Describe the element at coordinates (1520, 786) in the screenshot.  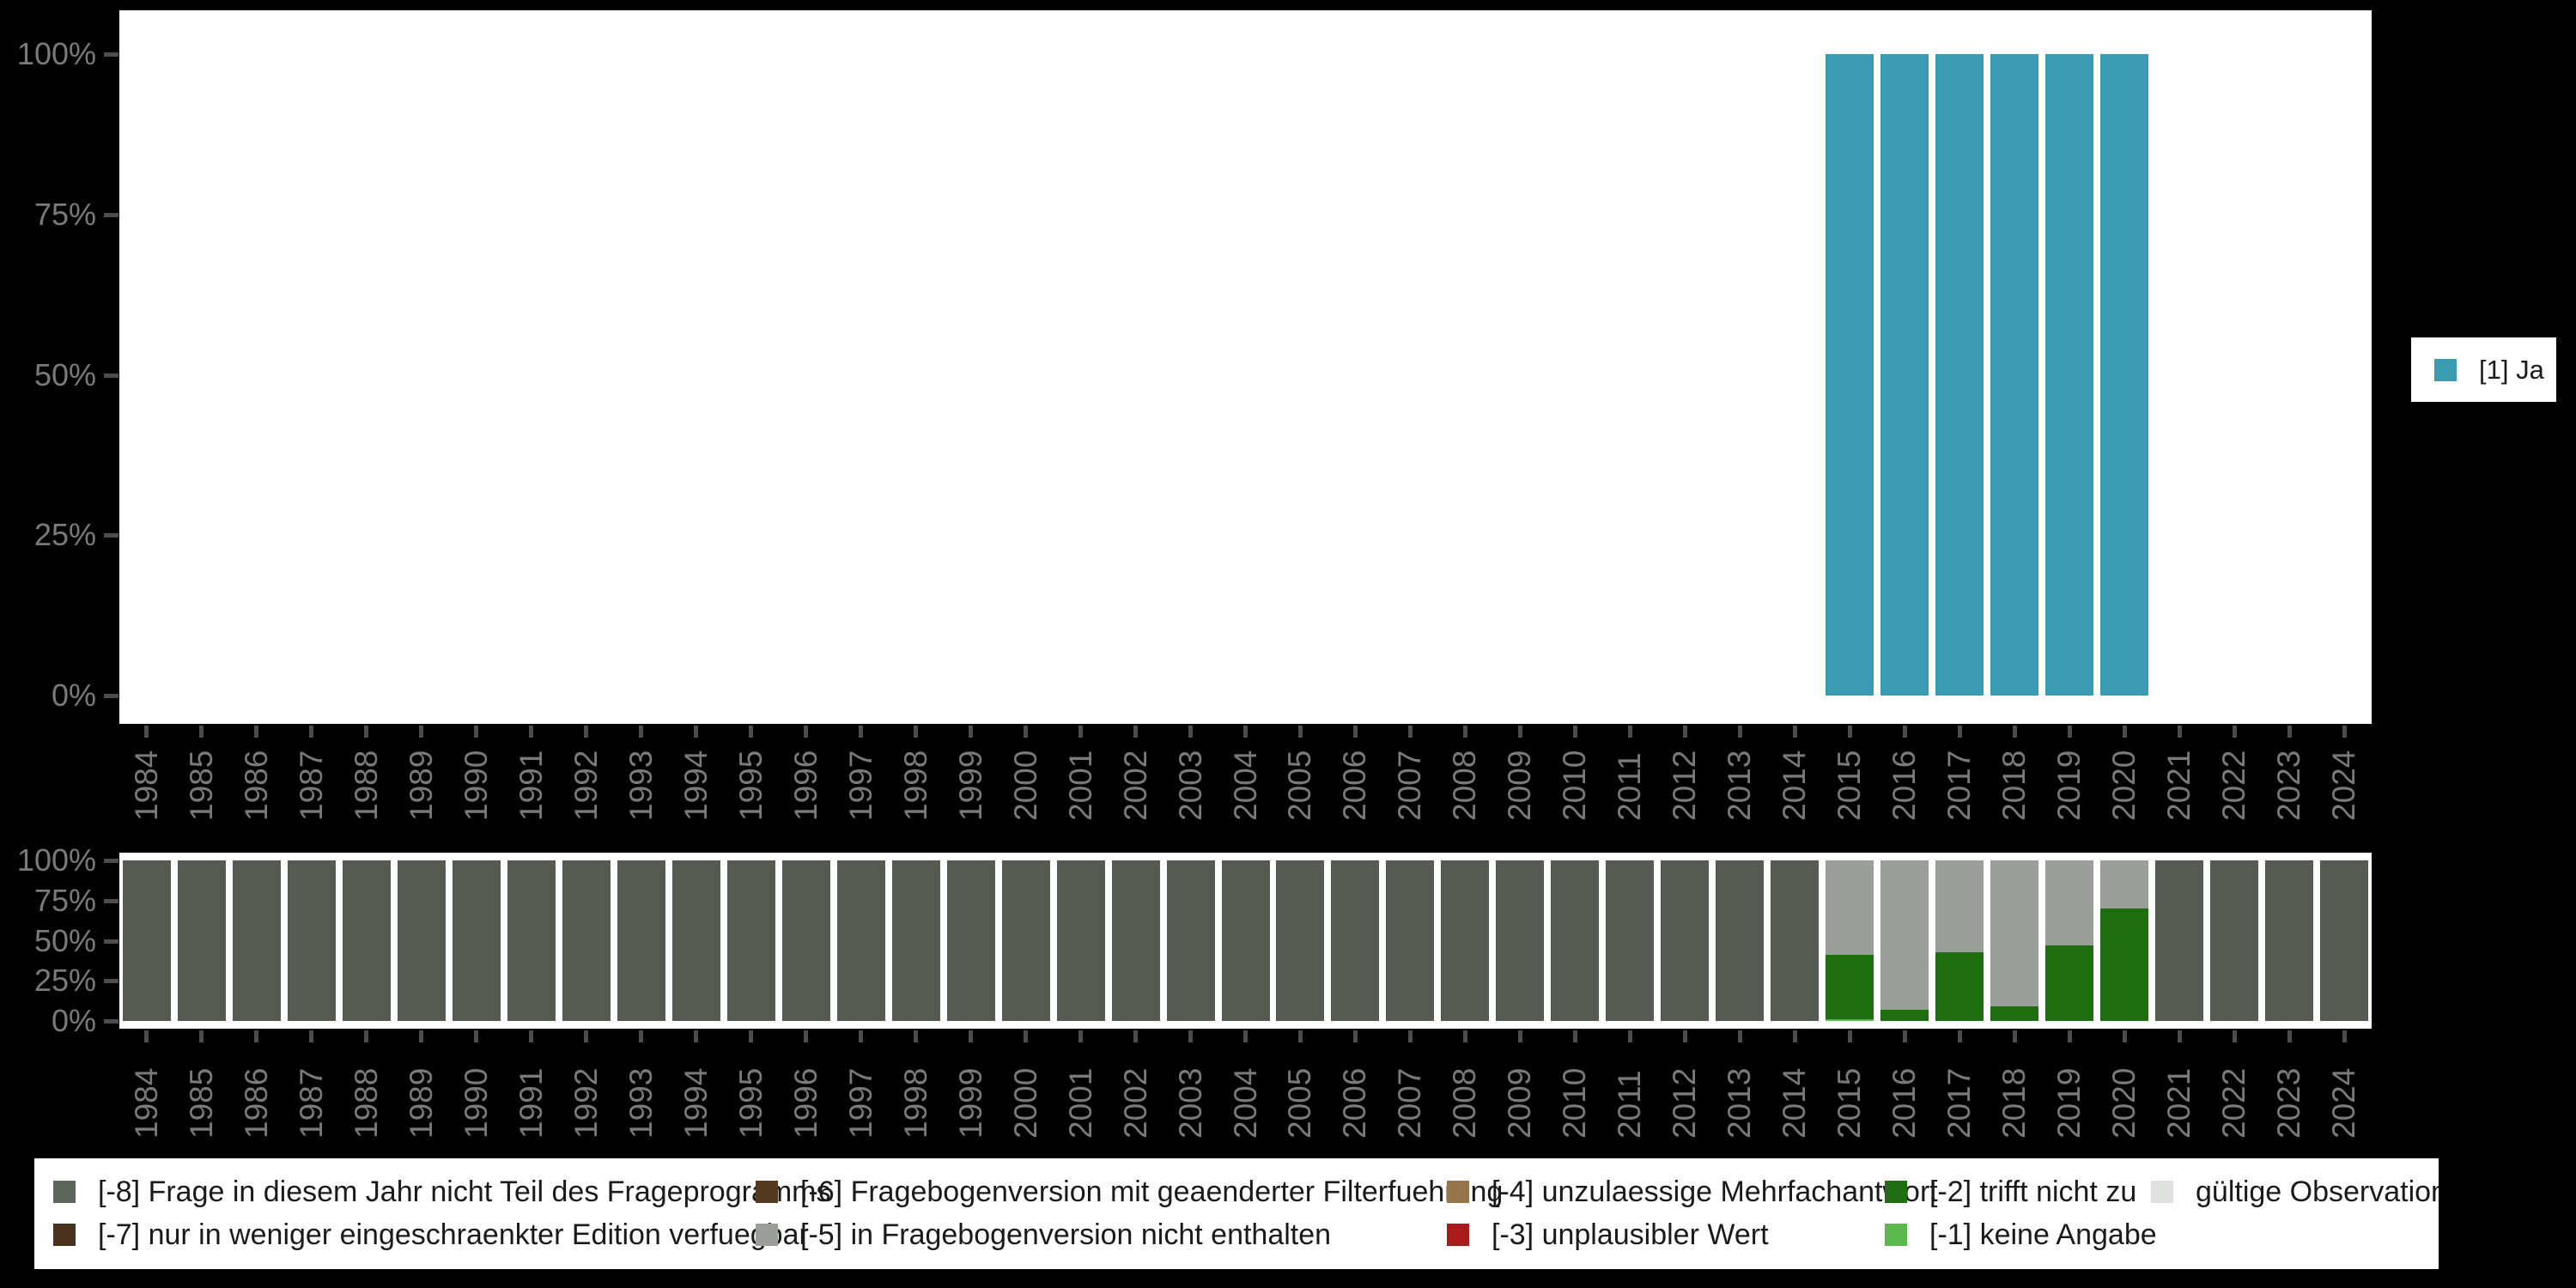
I see `x-axis-tick-label: 2009` at that location.